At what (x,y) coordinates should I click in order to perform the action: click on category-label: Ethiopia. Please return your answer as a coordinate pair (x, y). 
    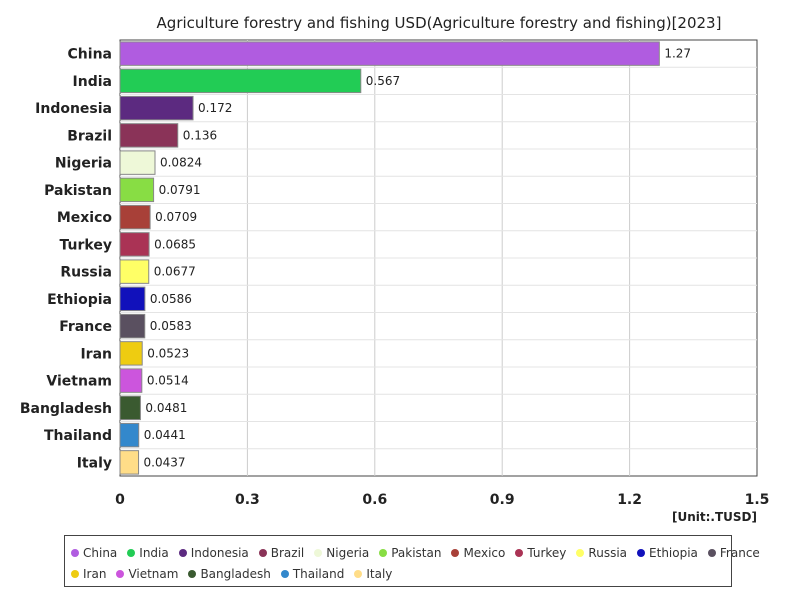
    Looking at the image, I should click on (79, 300).